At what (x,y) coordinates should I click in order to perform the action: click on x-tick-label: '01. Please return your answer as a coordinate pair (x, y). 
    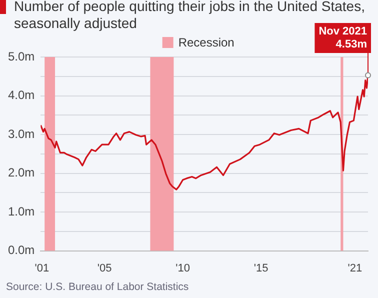
    Looking at the image, I should click on (42, 268).